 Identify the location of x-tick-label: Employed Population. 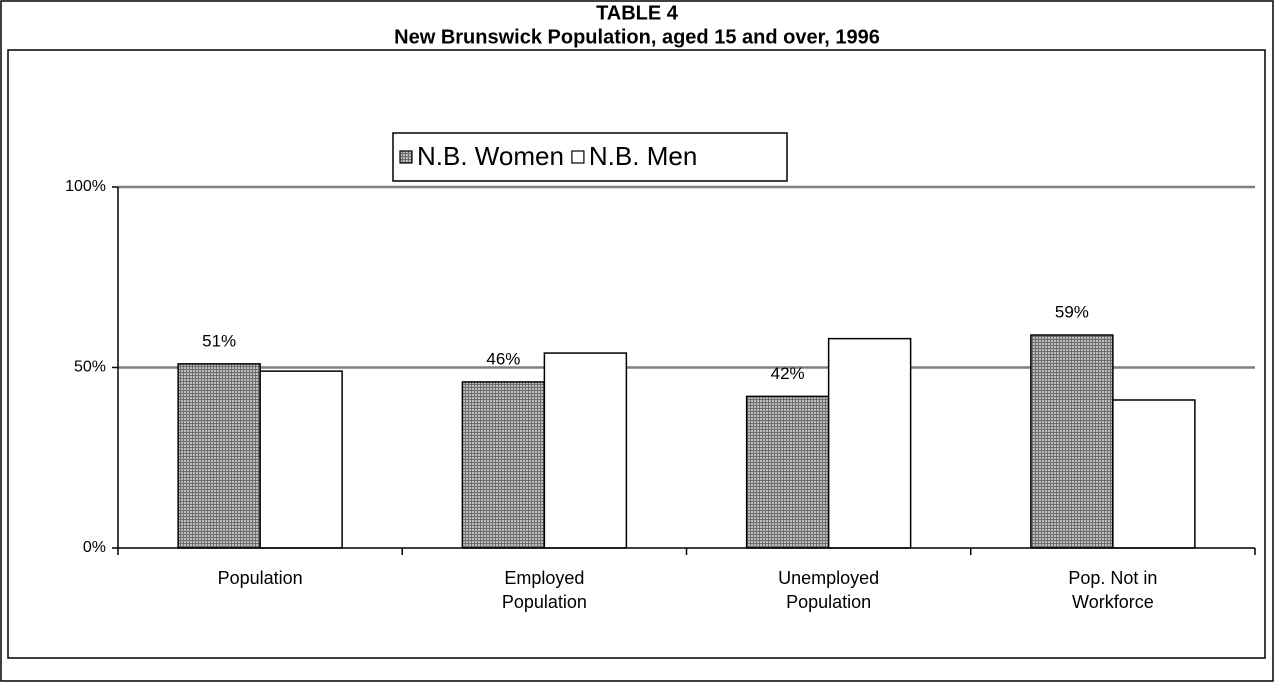
(544, 590).